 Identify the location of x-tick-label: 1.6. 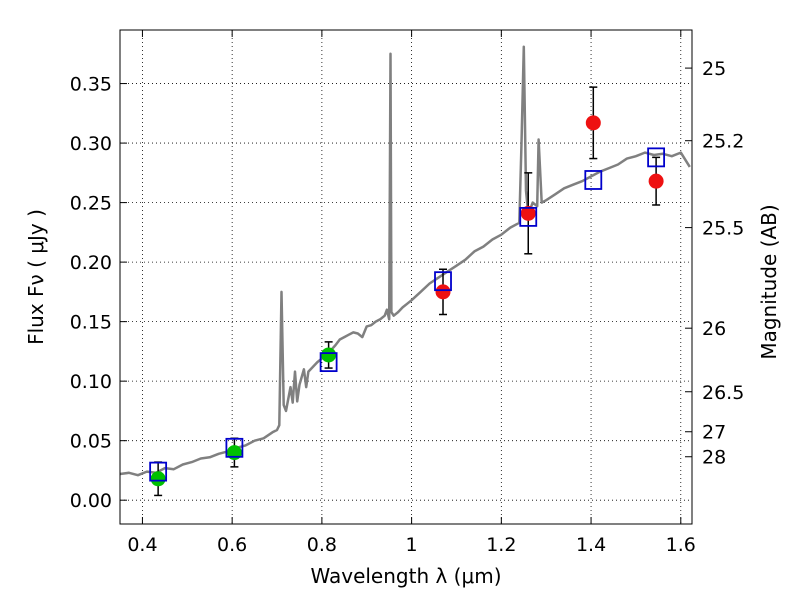
(681, 545).